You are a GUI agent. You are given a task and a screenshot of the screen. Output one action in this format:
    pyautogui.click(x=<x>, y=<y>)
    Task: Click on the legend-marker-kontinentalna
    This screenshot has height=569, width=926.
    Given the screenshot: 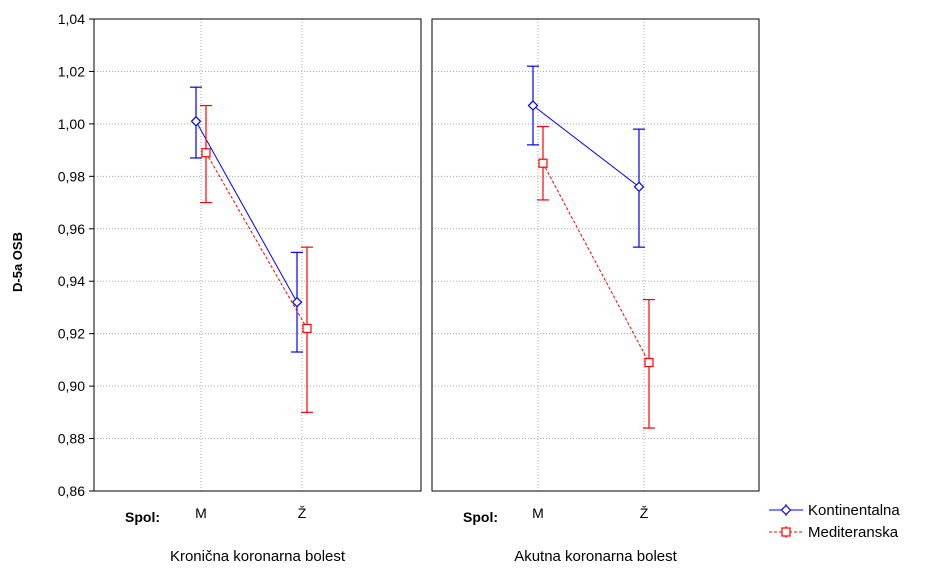 What is the action you would take?
    pyautogui.click(x=786, y=510)
    